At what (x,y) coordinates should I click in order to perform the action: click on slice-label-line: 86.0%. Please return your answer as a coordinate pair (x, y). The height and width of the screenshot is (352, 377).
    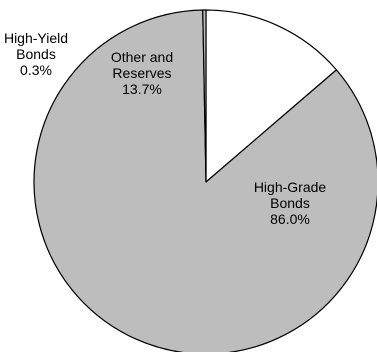
    Looking at the image, I should click on (290, 219).